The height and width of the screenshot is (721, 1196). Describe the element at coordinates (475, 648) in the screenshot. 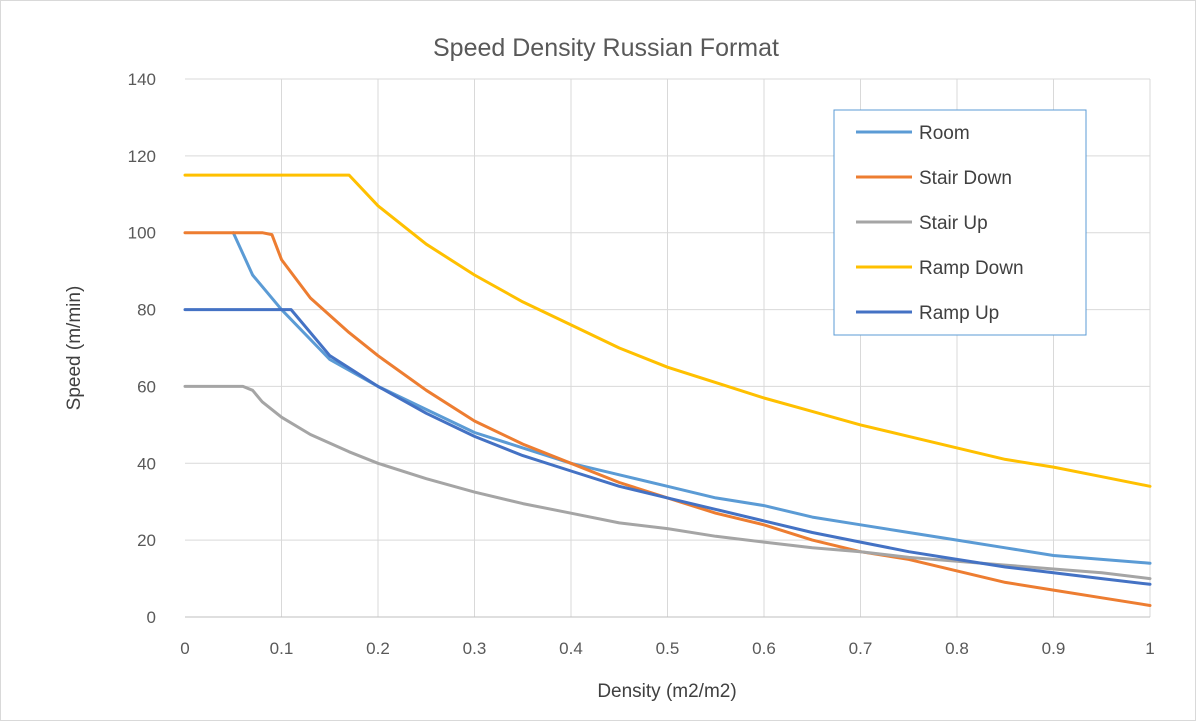

I see `x-tick-label: 0.3` at that location.